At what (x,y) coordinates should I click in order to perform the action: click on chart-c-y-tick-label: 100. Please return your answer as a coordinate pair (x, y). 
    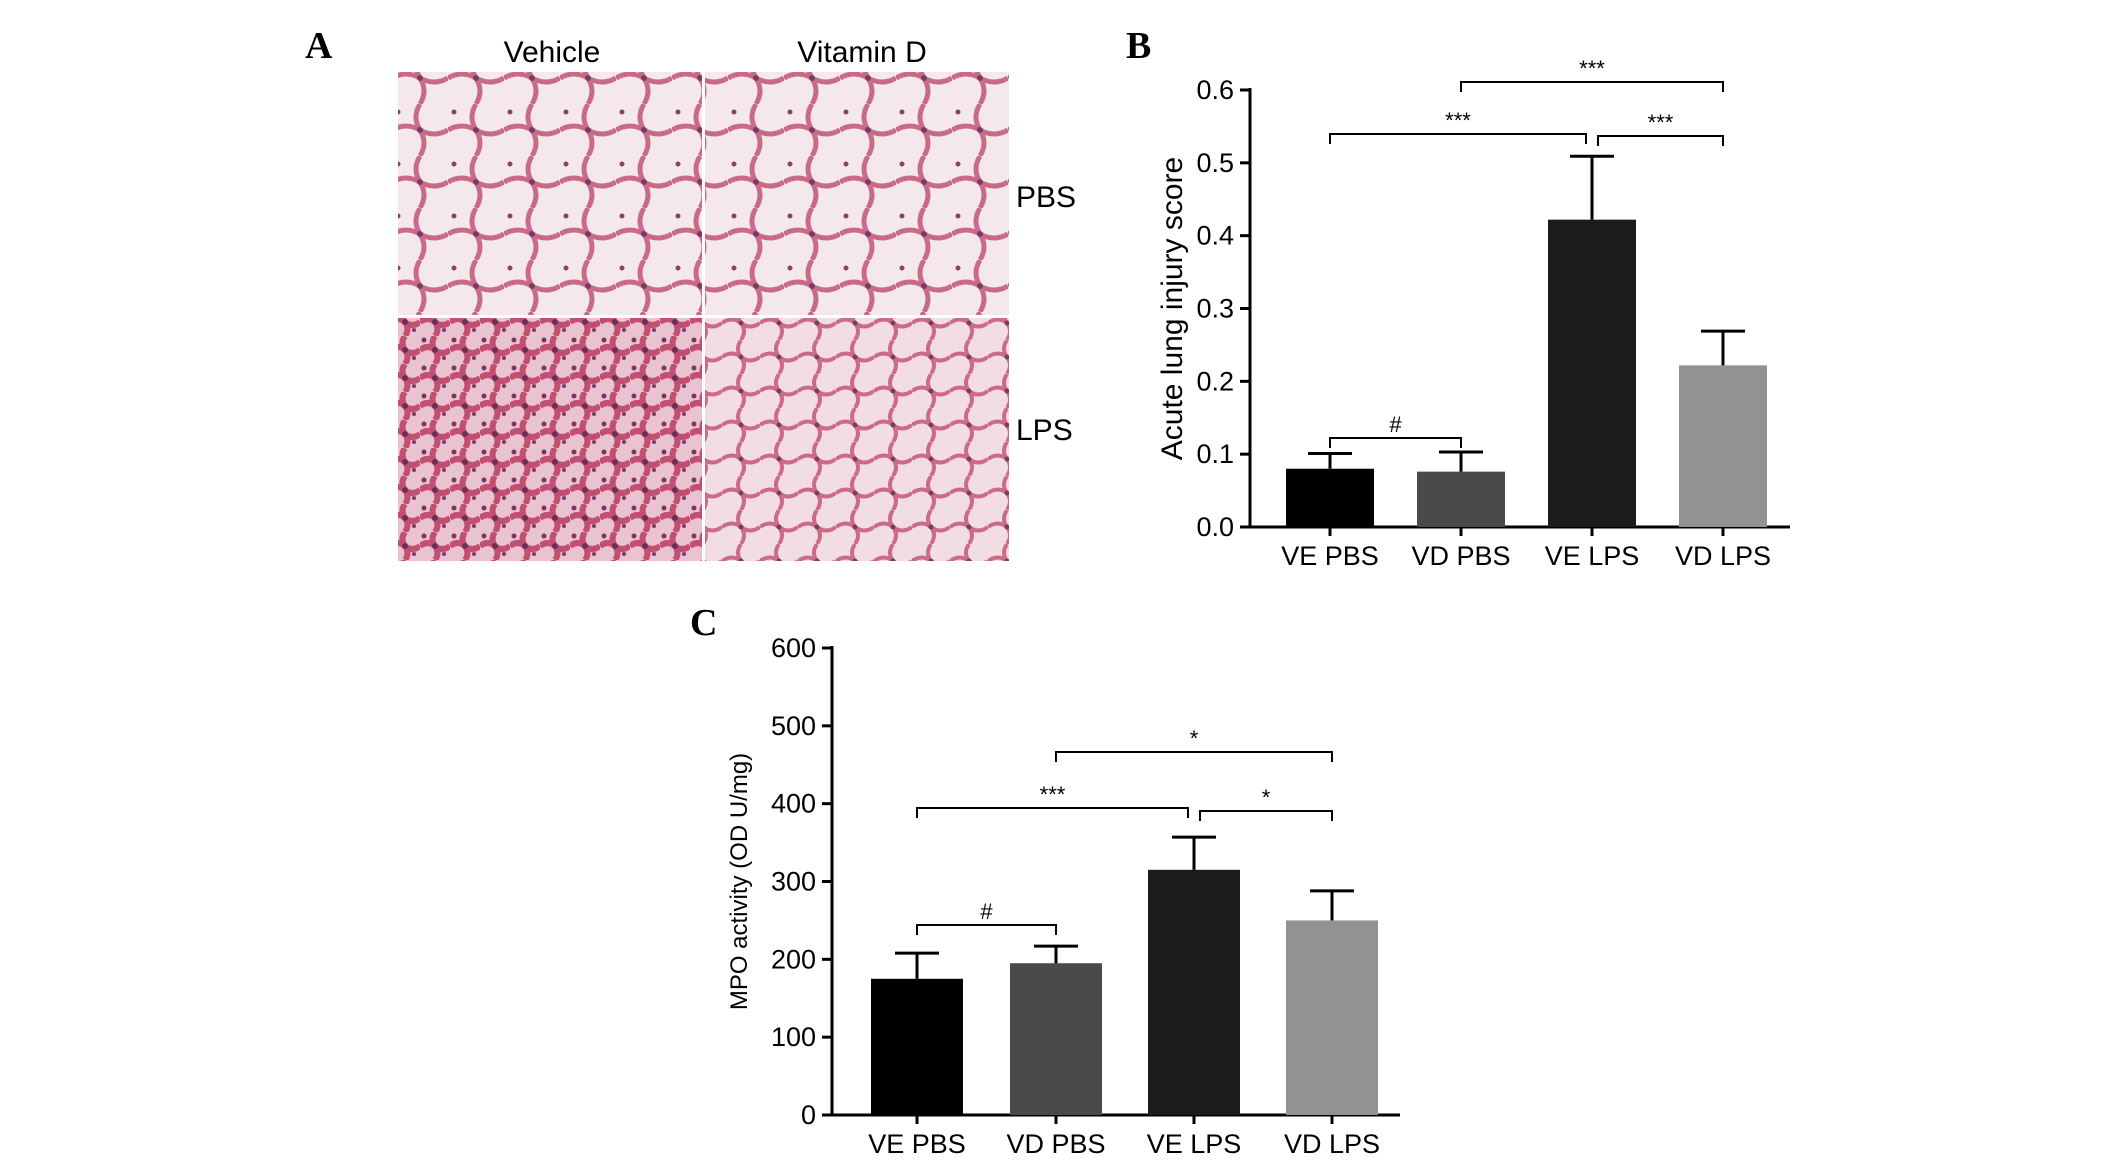
    Looking at the image, I should click on (793, 1037).